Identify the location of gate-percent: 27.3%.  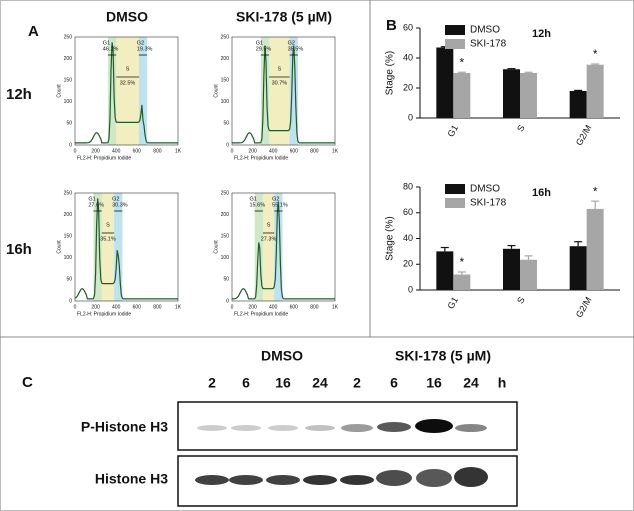
(269, 239).